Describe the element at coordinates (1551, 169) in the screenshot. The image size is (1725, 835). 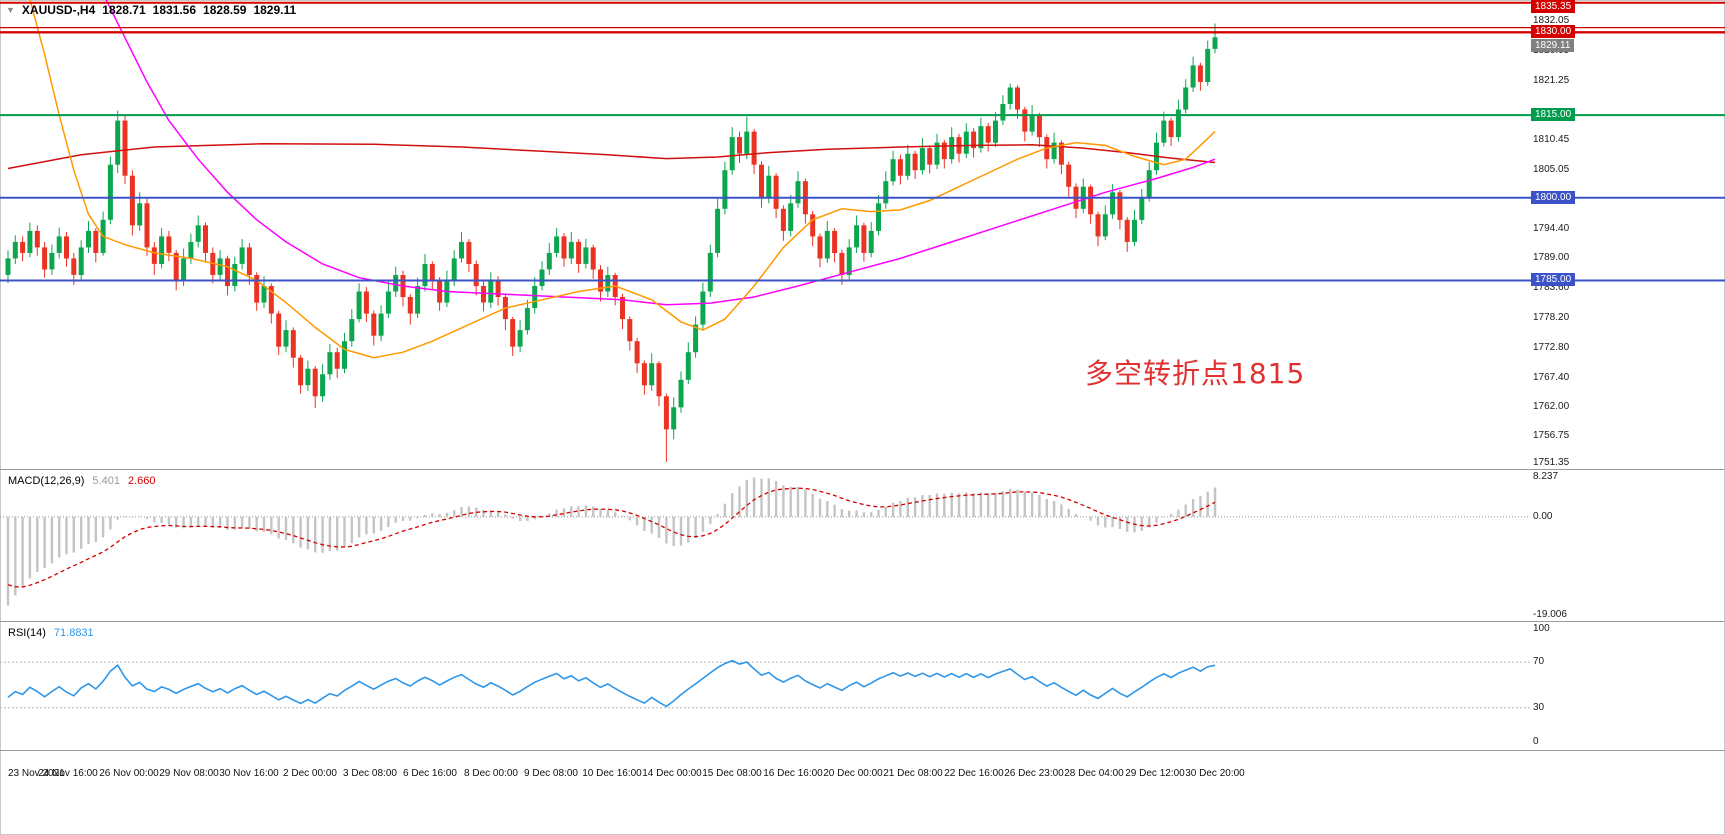
I see `price-tick: 1805.05` at that location.